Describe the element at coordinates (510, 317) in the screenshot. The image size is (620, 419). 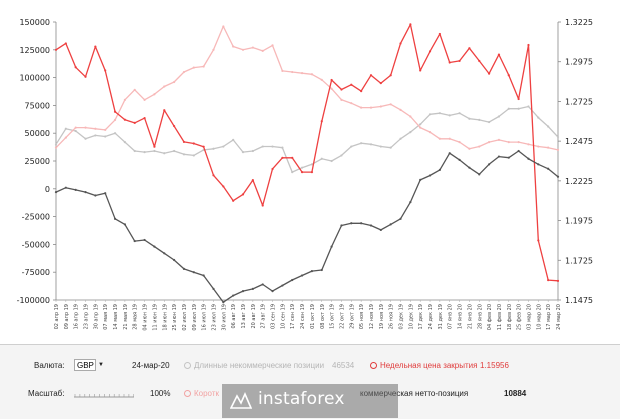
I see `x-tick-label: 18 фев 20` at that location.